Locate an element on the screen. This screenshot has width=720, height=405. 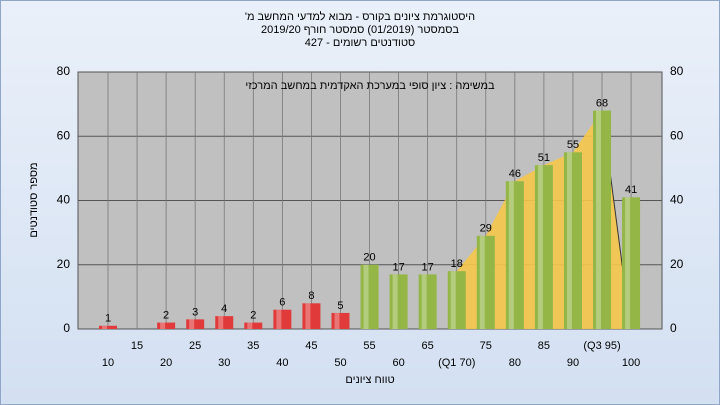
x-tick-label: 50 is located at coordinates (340, 363).